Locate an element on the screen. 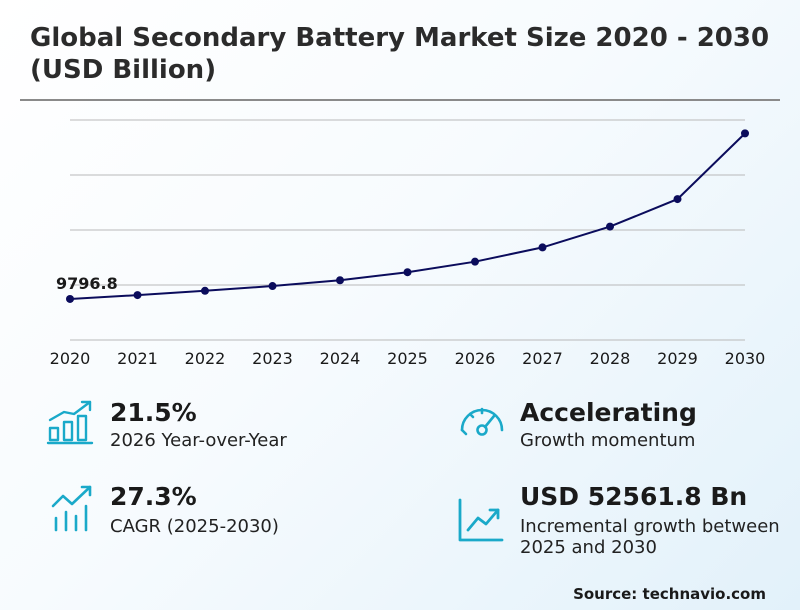 Image resolution: width=800 pixels, height=610 pixels. stat-value: 21.5% is located at coordinates (153, 412).